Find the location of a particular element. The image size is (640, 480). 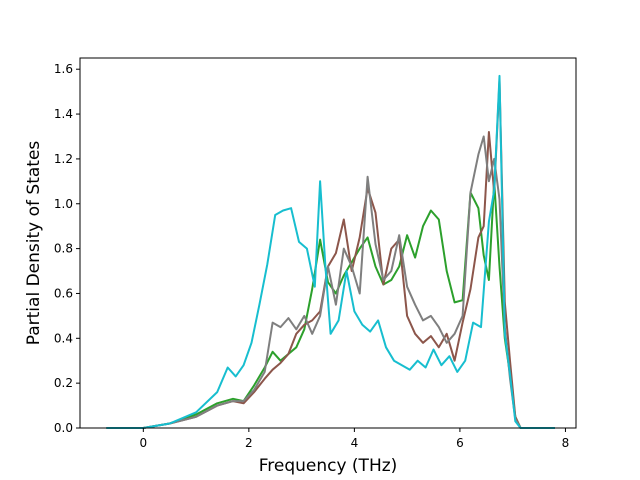

y-tick-label: 1.0 is located at coordinates (63, 204).